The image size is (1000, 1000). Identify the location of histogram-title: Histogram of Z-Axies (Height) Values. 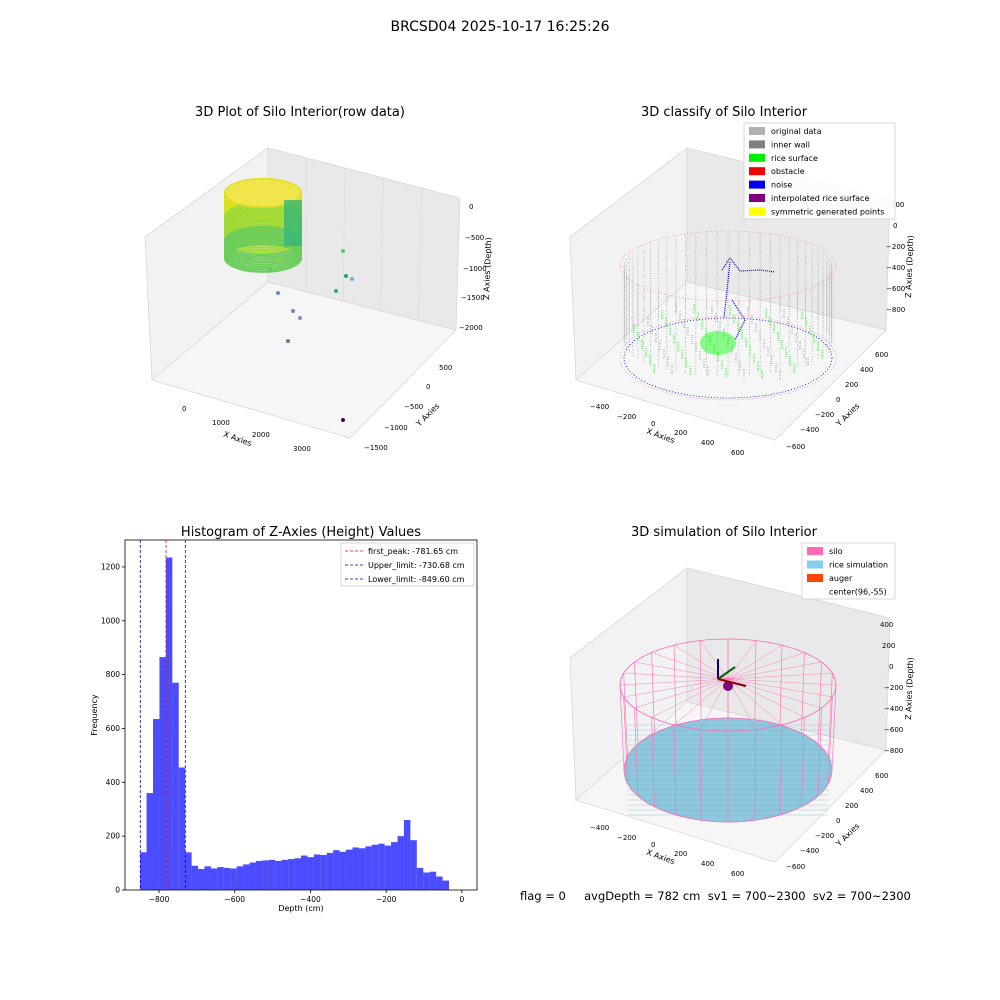
(301, 532).